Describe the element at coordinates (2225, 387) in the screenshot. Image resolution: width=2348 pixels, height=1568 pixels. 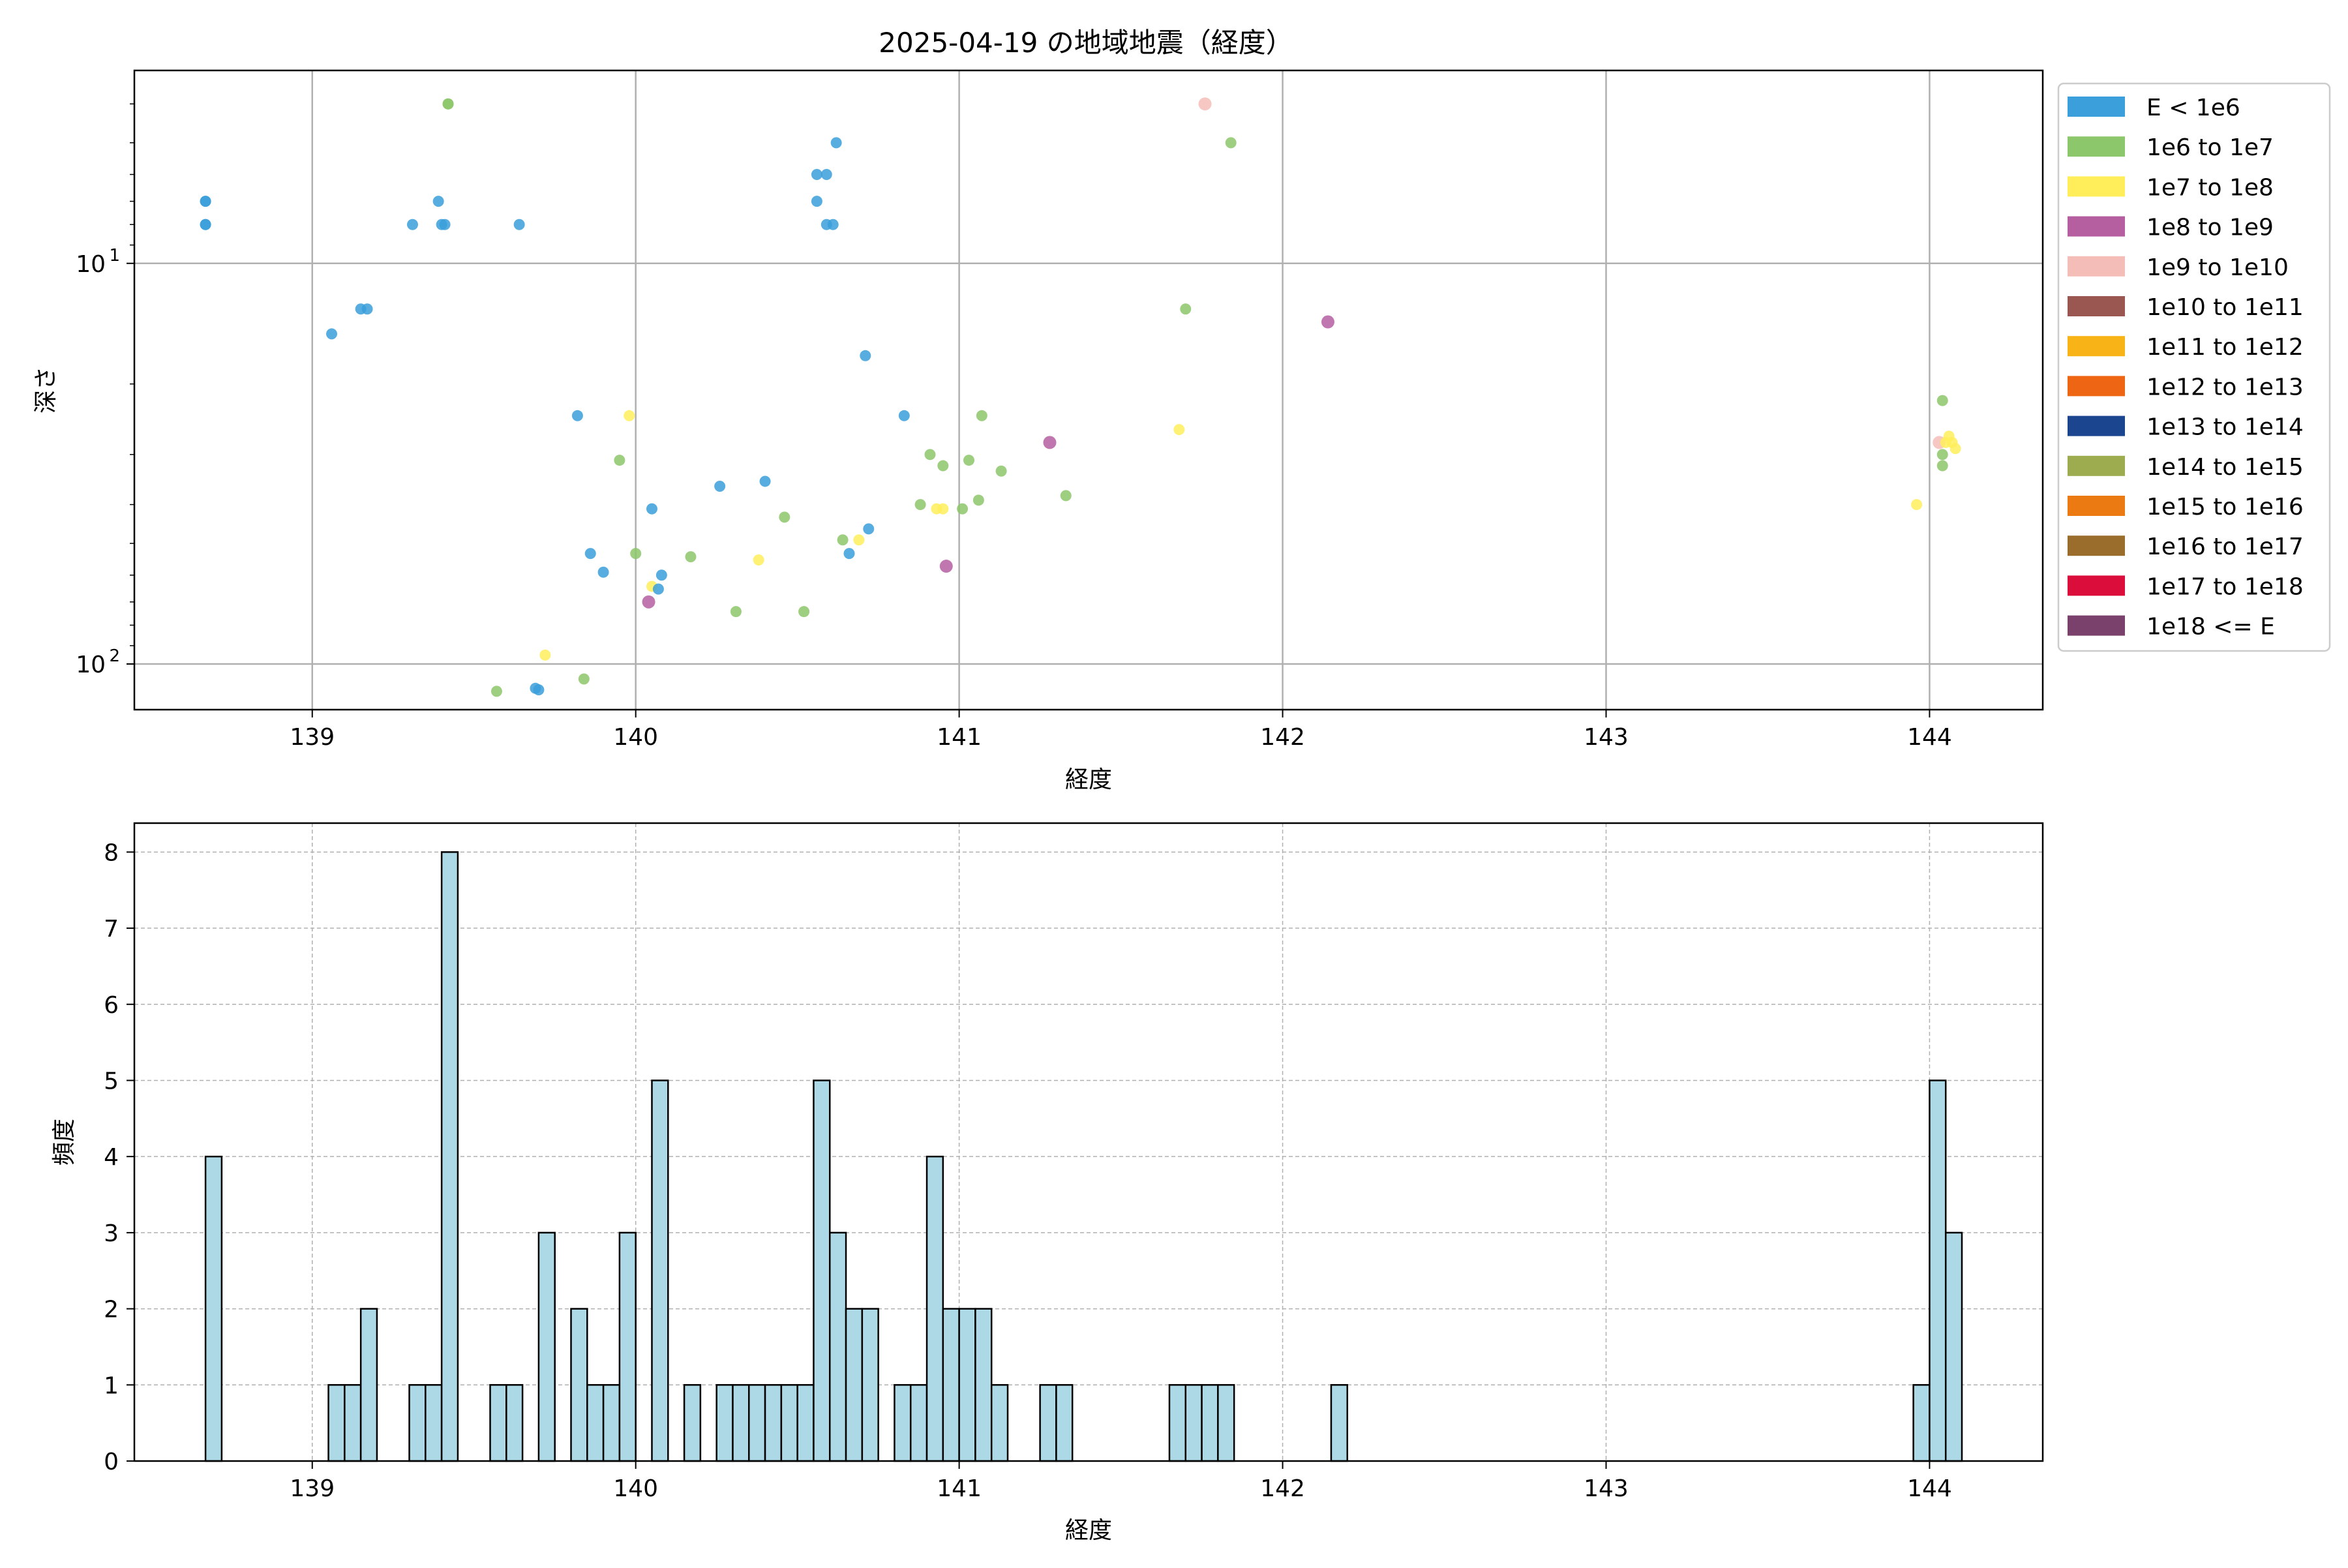
I see `legend-label: 1e12 to 1e13` at that location.